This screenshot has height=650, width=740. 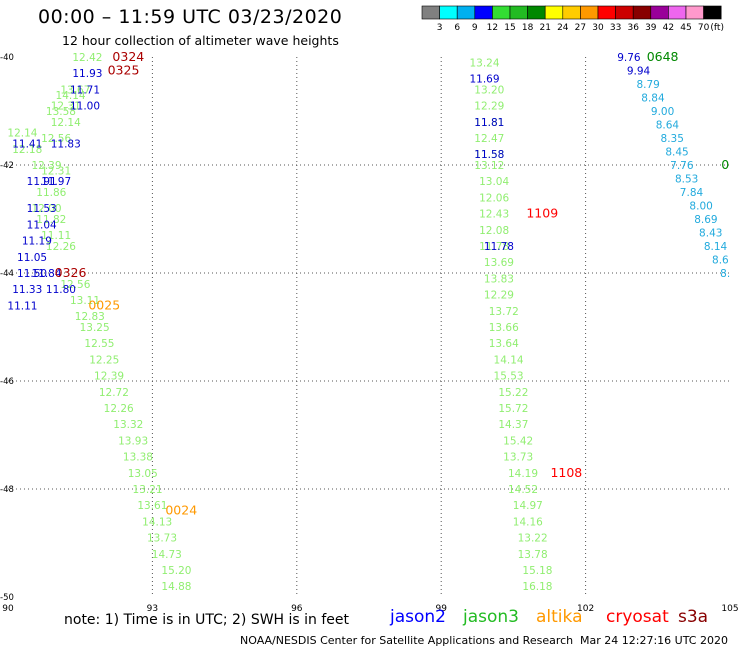 What do you see at coordinates (494, 182) in the screenshot?
I see `wave-height-label-jason3: 13.04` at bounding box center [494, 182].